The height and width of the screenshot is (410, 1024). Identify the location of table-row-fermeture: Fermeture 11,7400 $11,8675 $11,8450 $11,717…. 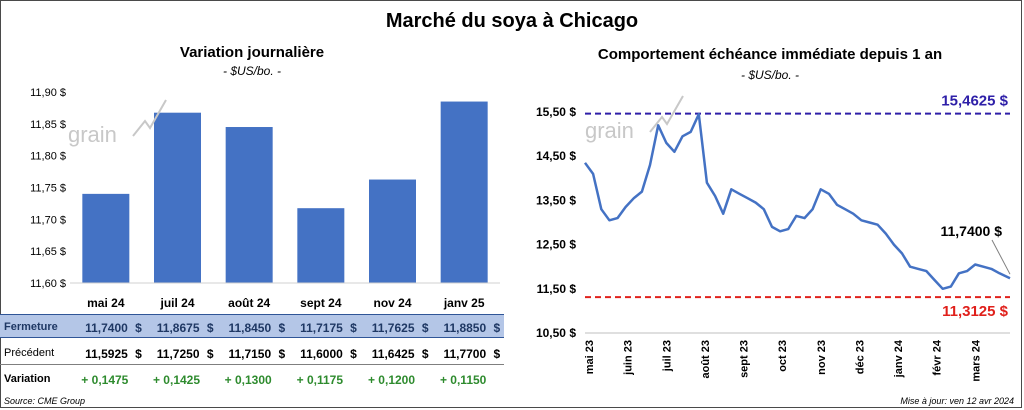
(252, 326).